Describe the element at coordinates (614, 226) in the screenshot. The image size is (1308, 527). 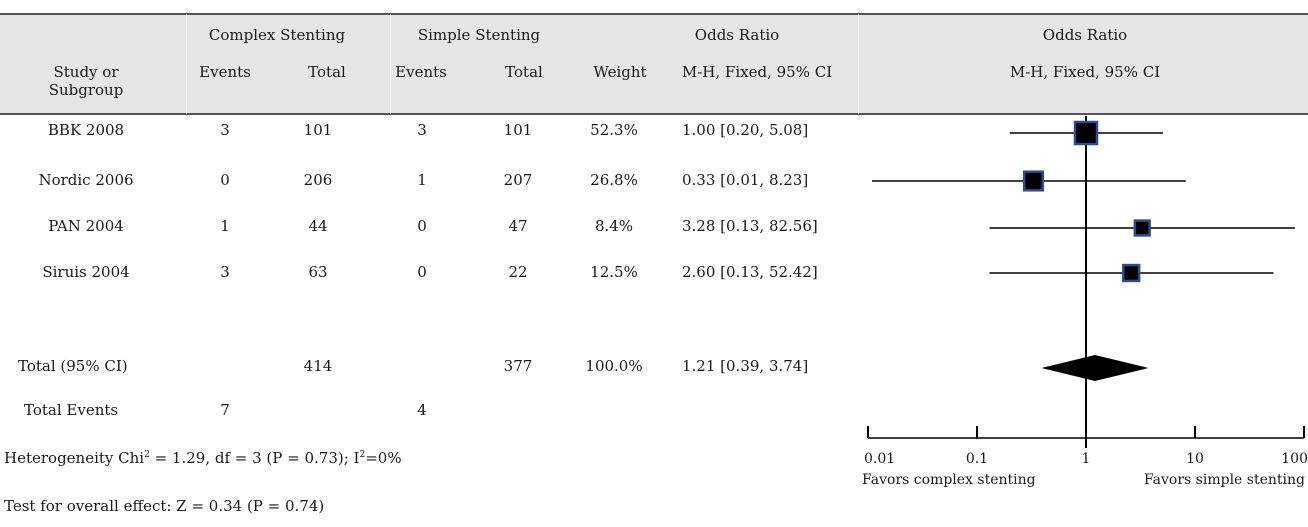
I see `weight-cell: 8.4%` at that location.